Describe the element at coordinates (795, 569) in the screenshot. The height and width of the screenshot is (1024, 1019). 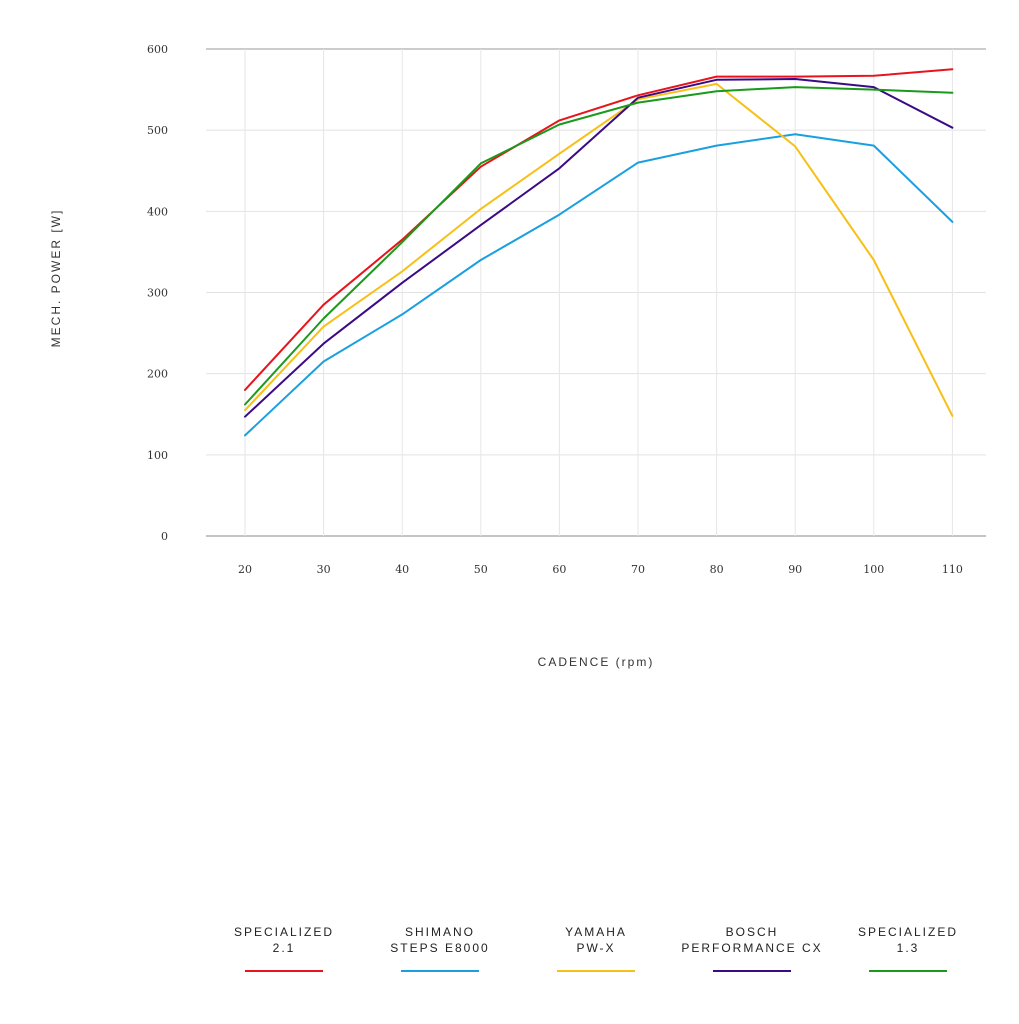
I see `x-tick-label: 90` at that location.